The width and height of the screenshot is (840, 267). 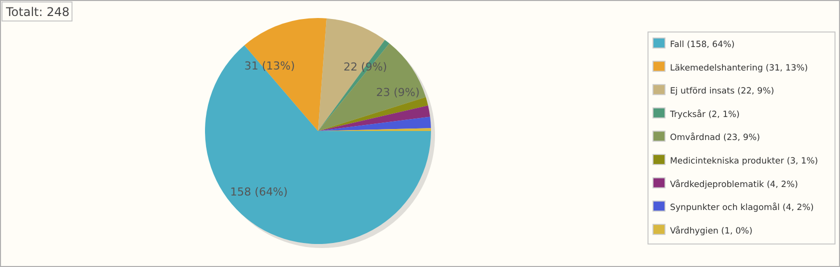 What do you see at coordinates (715, 138) in the screenshot?
I see `legend-label: Omvårdnad (23, 9%)` at bounding box center [715, 138].